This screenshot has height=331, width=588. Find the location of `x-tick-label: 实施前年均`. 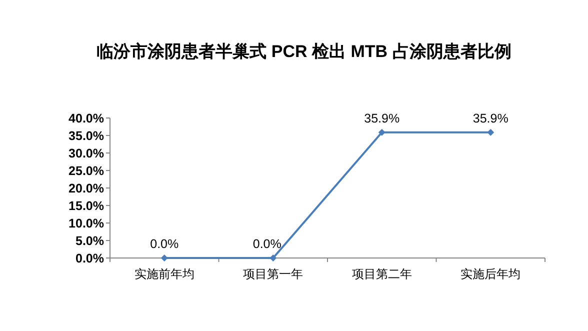

x-tick-label: 实施前年均 is located at coordinates (164, 274).